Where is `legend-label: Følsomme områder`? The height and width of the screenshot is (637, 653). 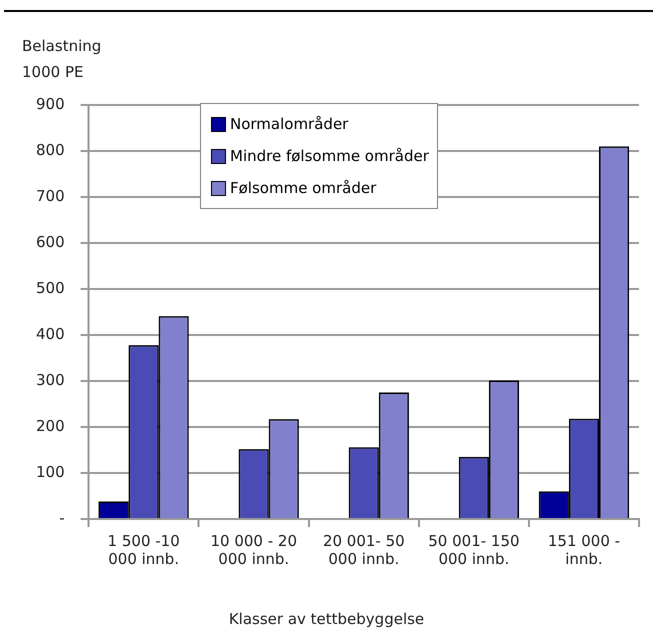 legend-label: Følsomme områder is located at coordinates (303, 188).